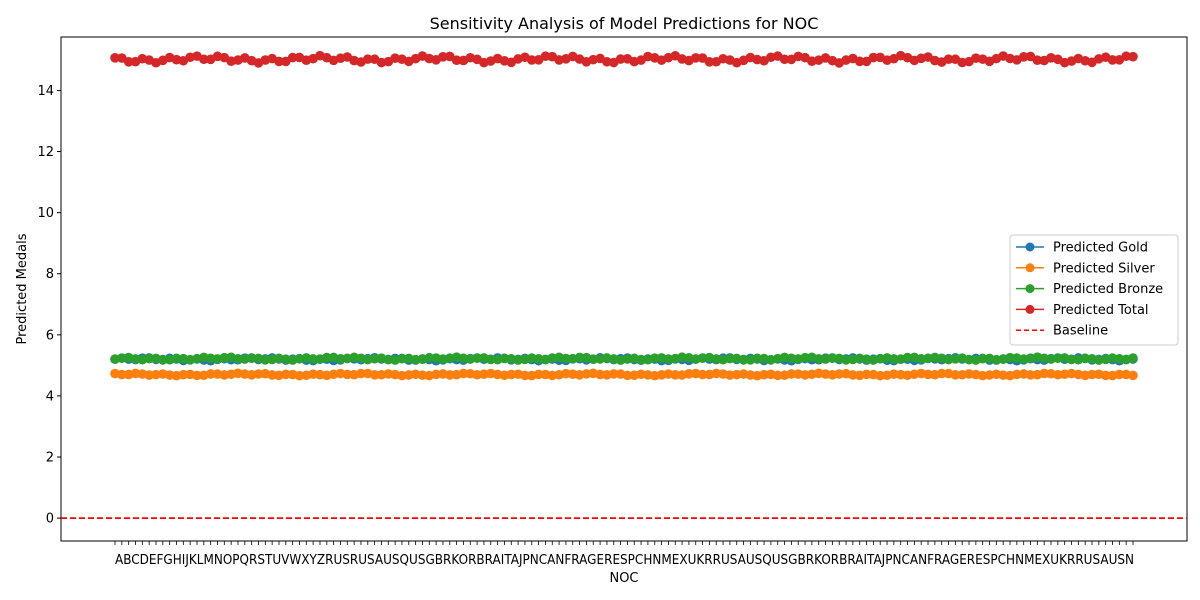 The width and height of the screenshot is (1200, 600). I want to click on legend-item: Predicted Silver, so click(1085, 268).